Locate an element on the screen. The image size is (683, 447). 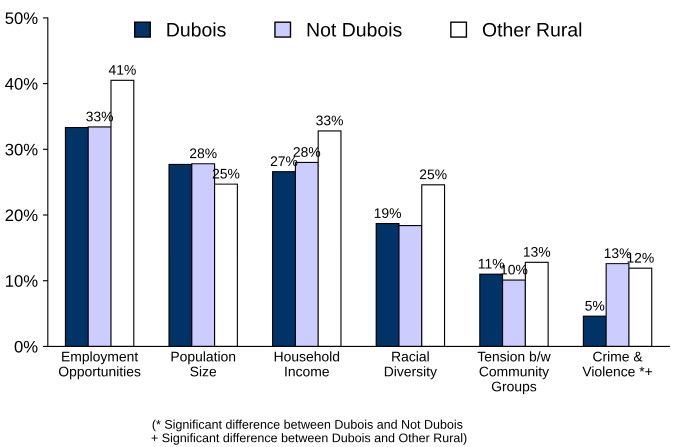
data-label: 25% is located at coordinates (433, 174).